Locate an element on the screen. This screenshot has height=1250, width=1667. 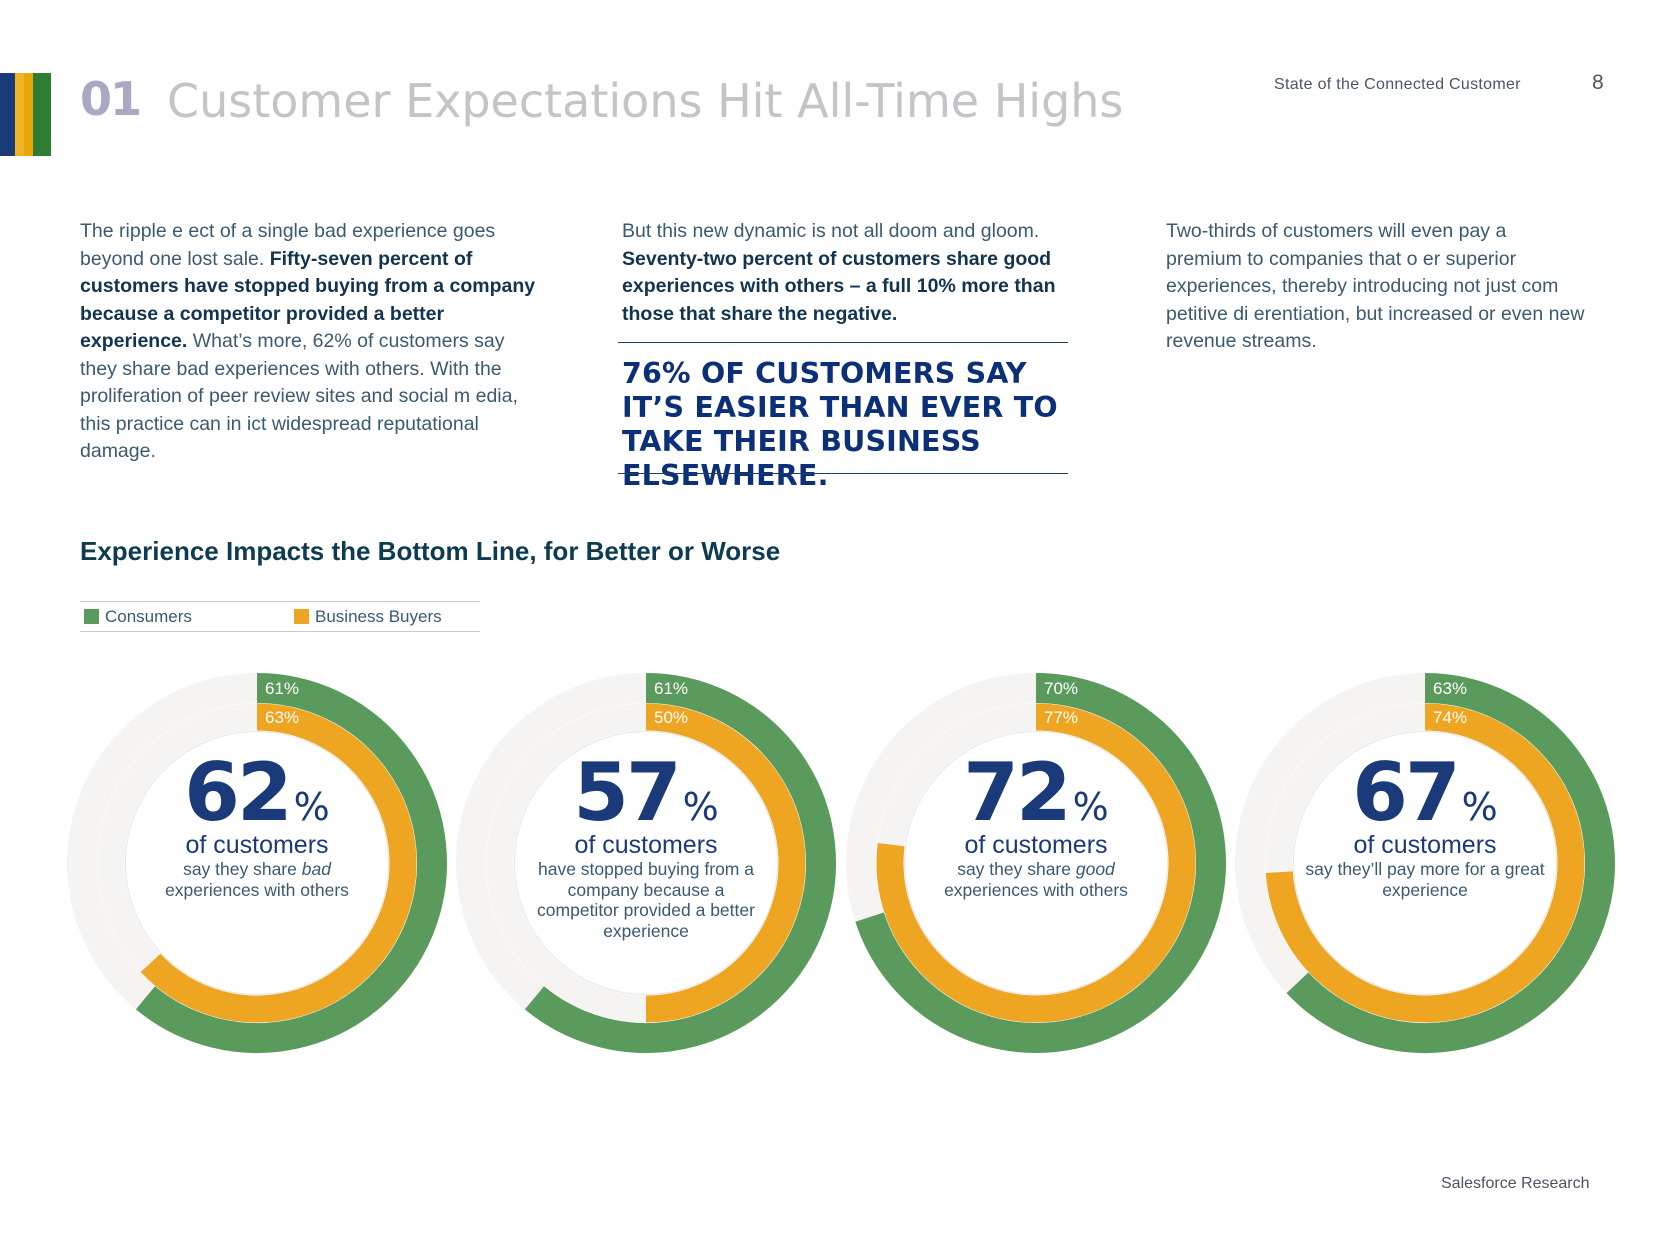
brand-bar-yellow is located at coordinates (19, 114).